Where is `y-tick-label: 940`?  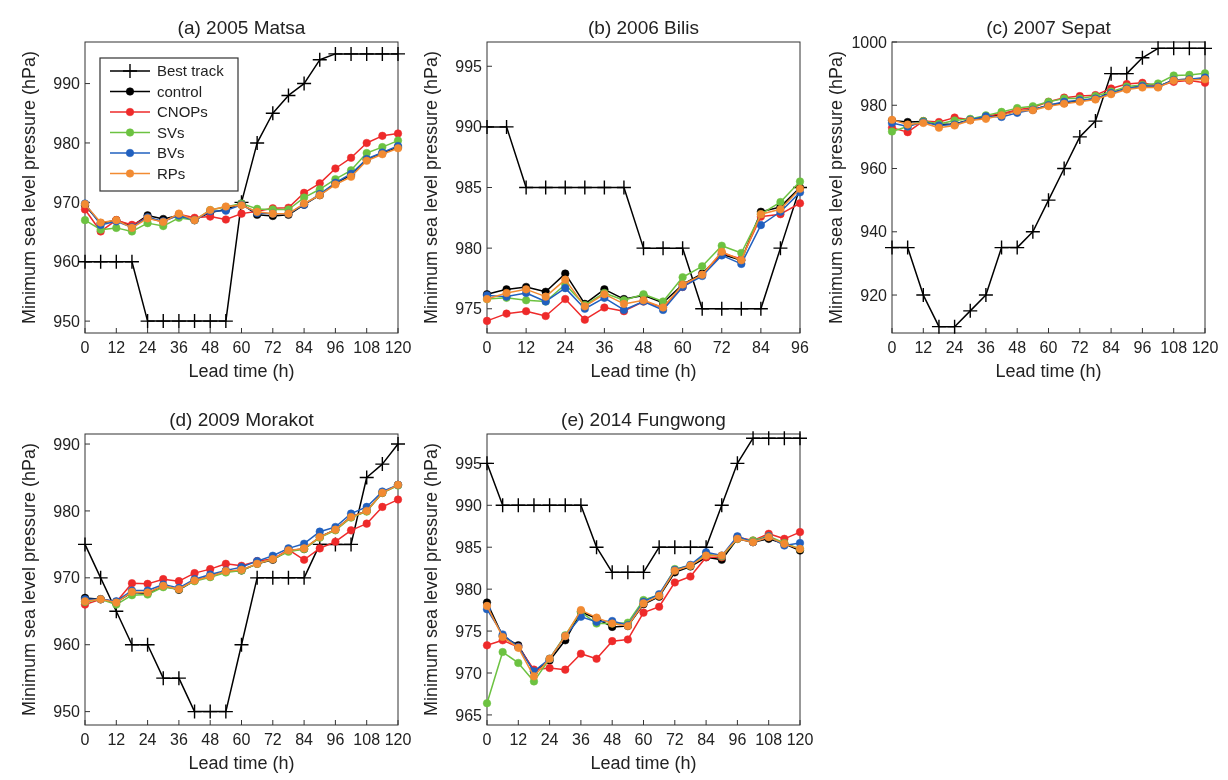
y-tick-label: 940 is located at coordinates (874, 232).